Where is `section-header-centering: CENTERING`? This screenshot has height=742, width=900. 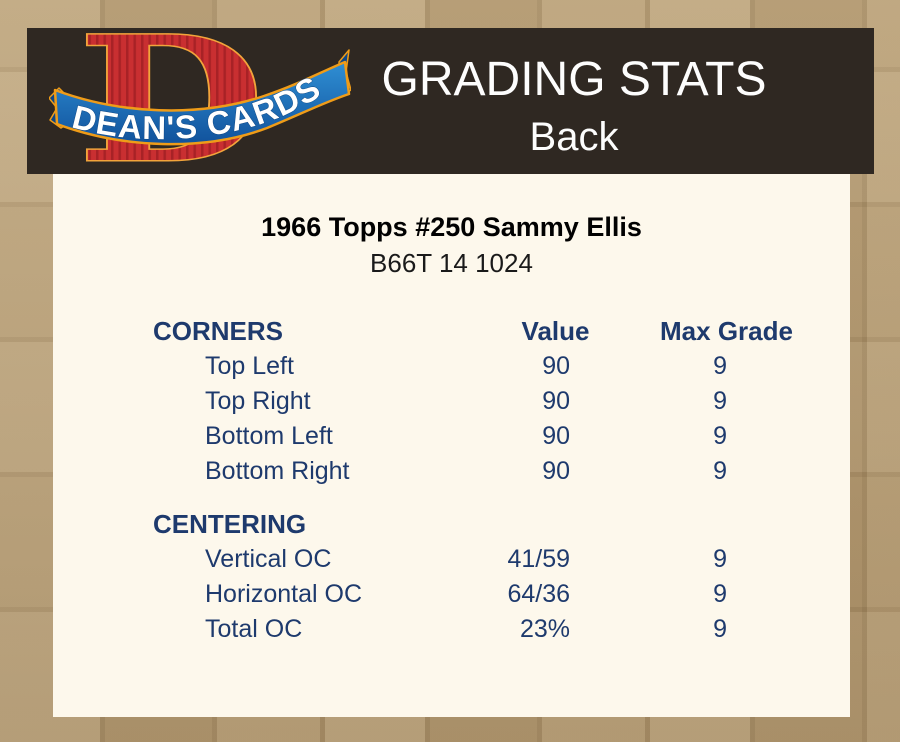
section-header-centering: CENTERING is located at coordinates (230, 524).